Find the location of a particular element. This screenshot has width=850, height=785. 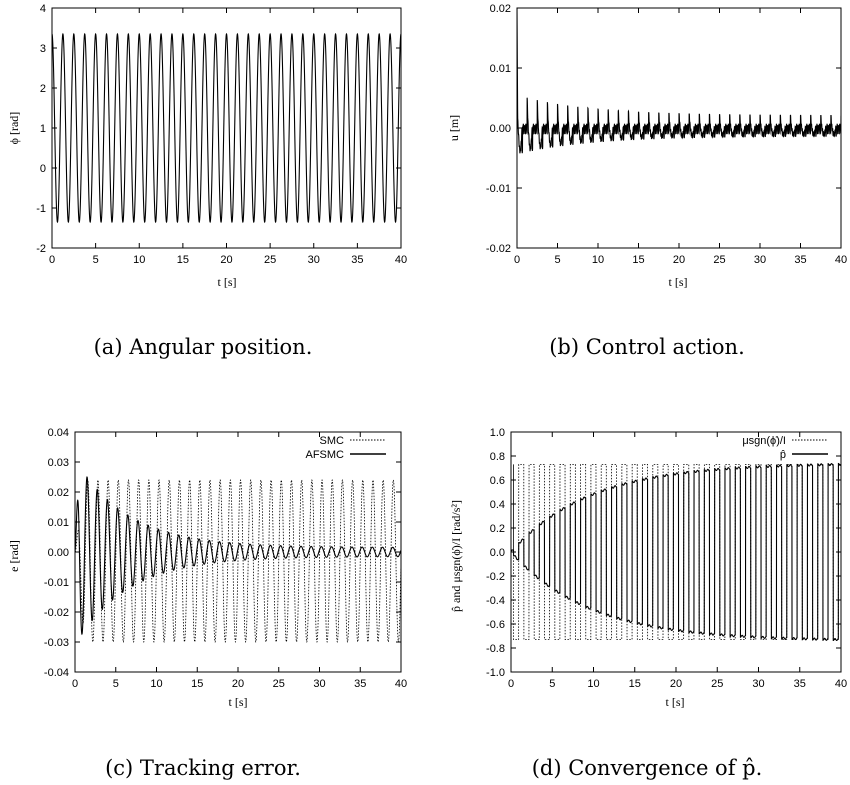

series-line-sgni is located at coordinates (676, 552).